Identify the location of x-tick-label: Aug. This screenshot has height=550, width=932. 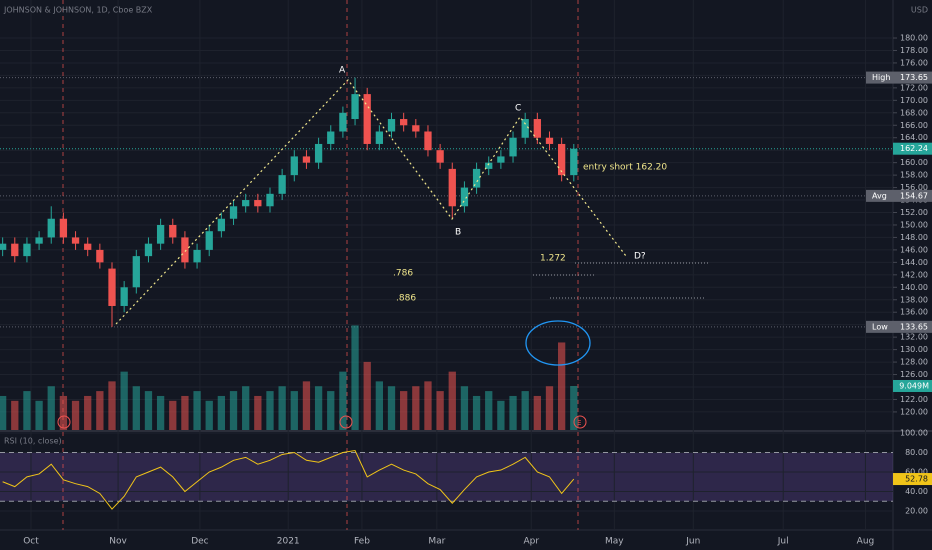
(866, 542).